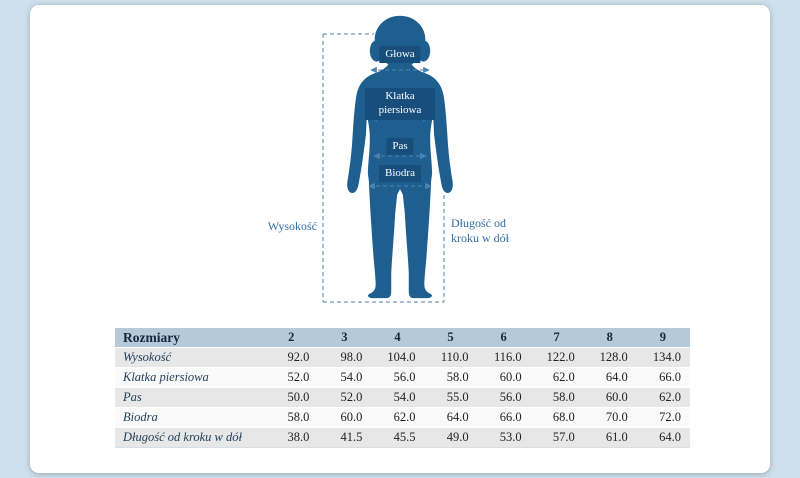 The image size is (800, 478). I want to click on value-cell: 128.0, so click(610, 358).